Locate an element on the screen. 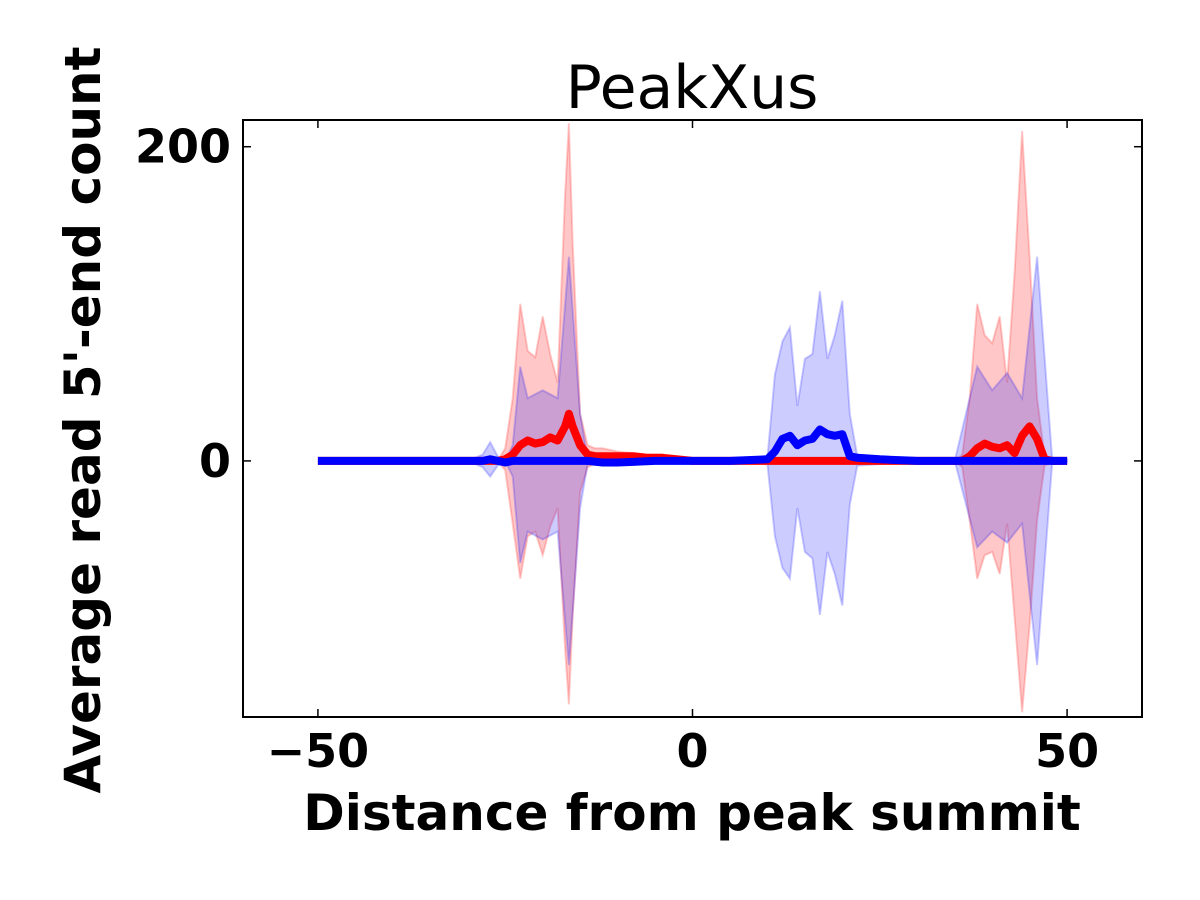 This screenshot has width=1200, height=900. y-axis-label: Average read 5'-end count is located at coordinates (83, 419).